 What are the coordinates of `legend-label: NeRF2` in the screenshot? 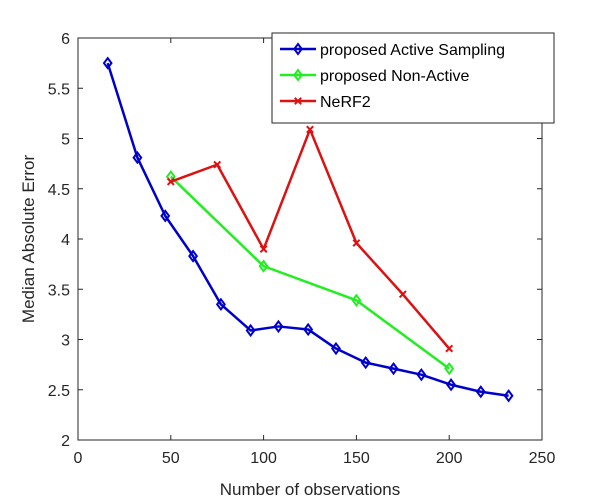 It's located at (345, 102).